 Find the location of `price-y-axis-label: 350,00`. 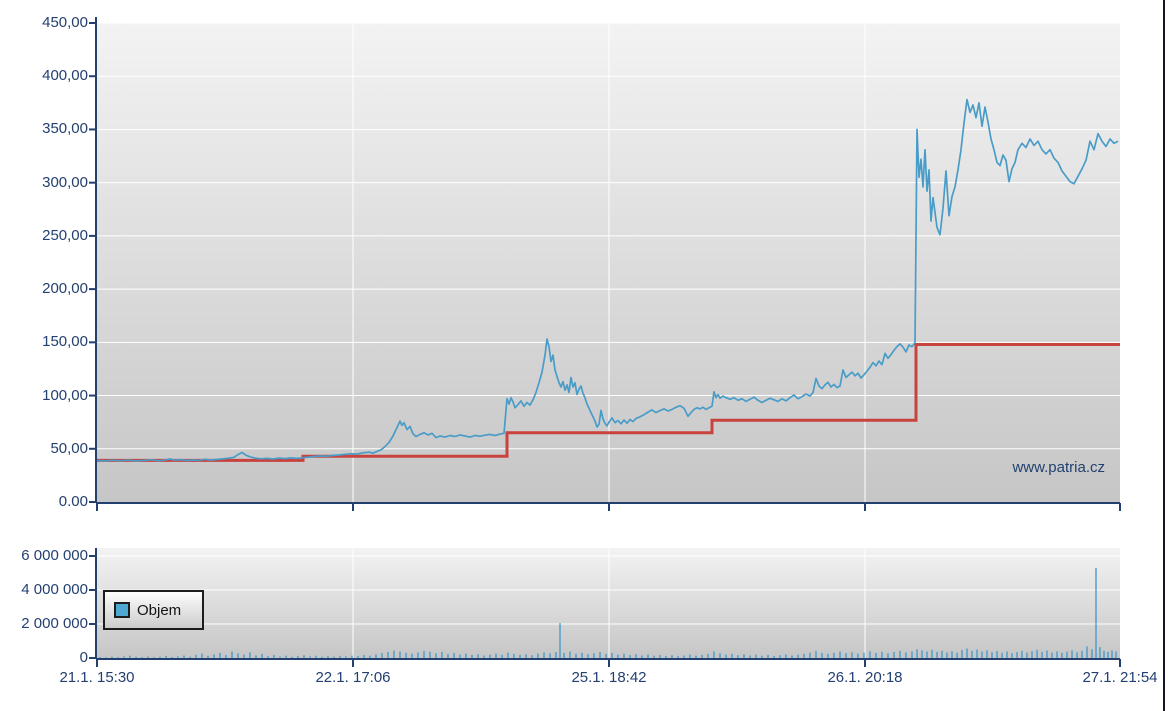

price-y-axis-label: 350,00 is located at coordinates (65, 129).